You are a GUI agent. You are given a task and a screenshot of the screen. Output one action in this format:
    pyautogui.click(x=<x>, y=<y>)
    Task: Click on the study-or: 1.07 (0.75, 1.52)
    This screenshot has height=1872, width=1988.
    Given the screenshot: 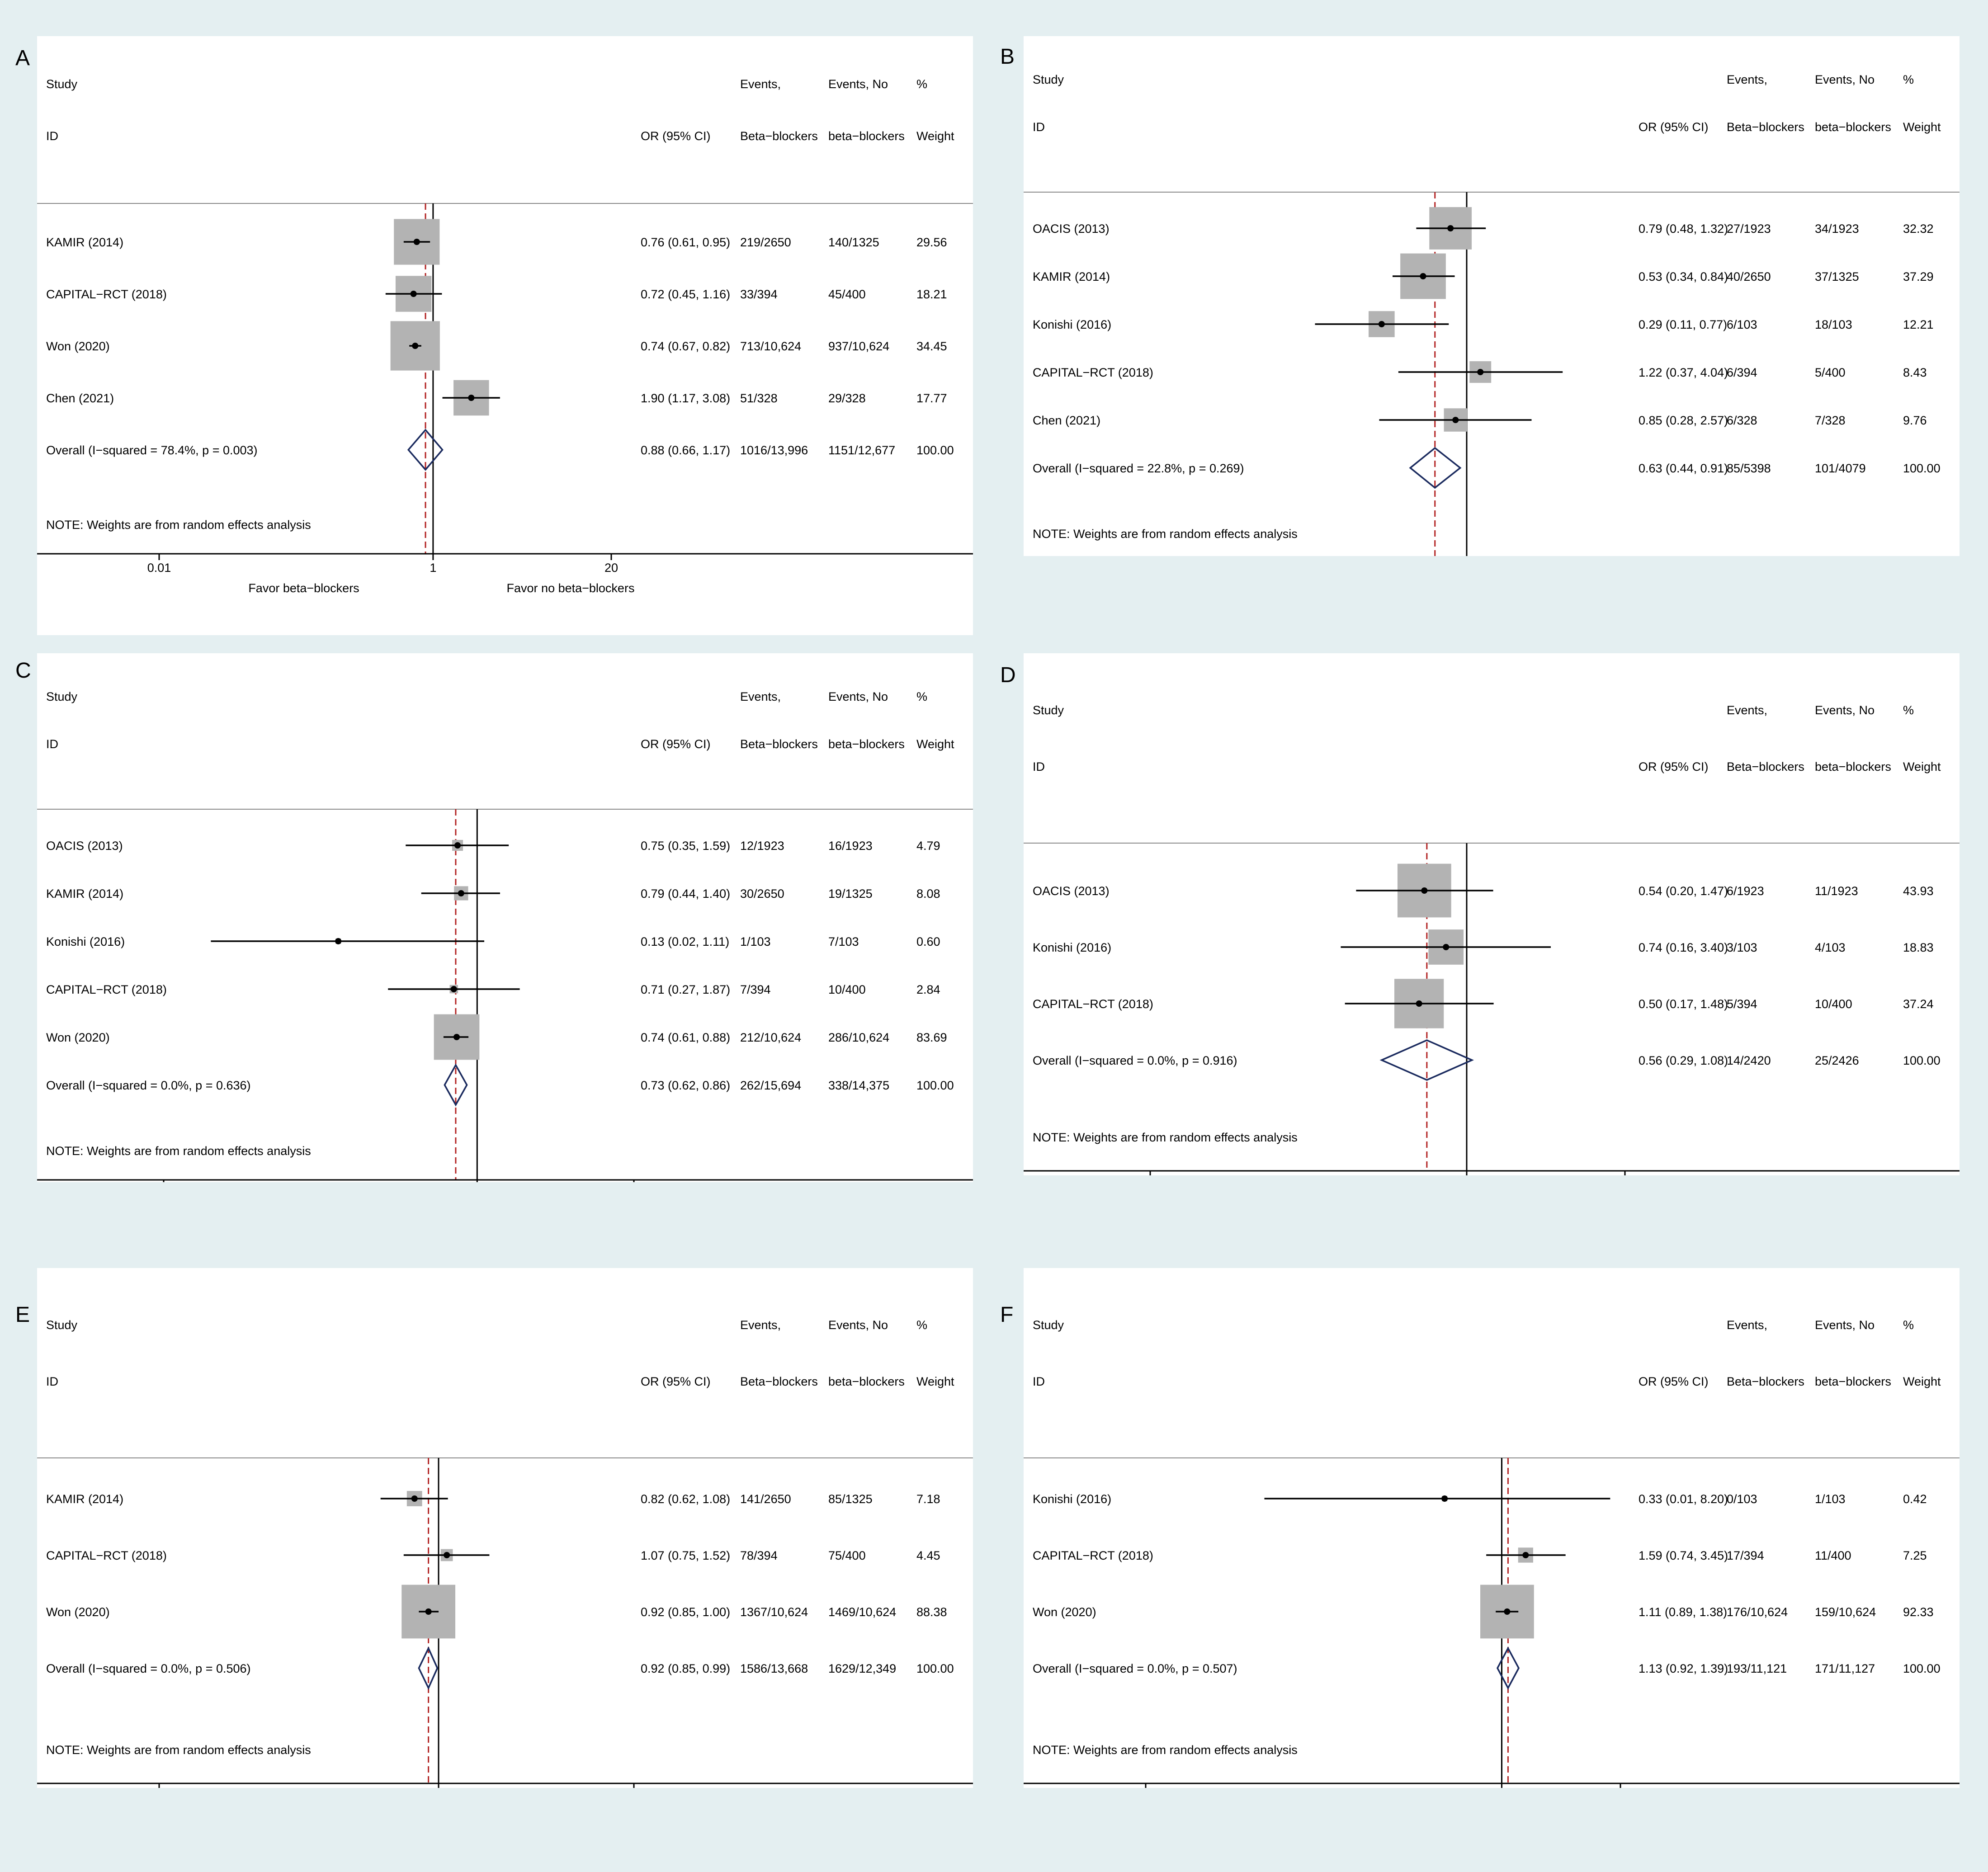 What is the action you would take?
    pyautogui.click(x=685, y=1555)
    